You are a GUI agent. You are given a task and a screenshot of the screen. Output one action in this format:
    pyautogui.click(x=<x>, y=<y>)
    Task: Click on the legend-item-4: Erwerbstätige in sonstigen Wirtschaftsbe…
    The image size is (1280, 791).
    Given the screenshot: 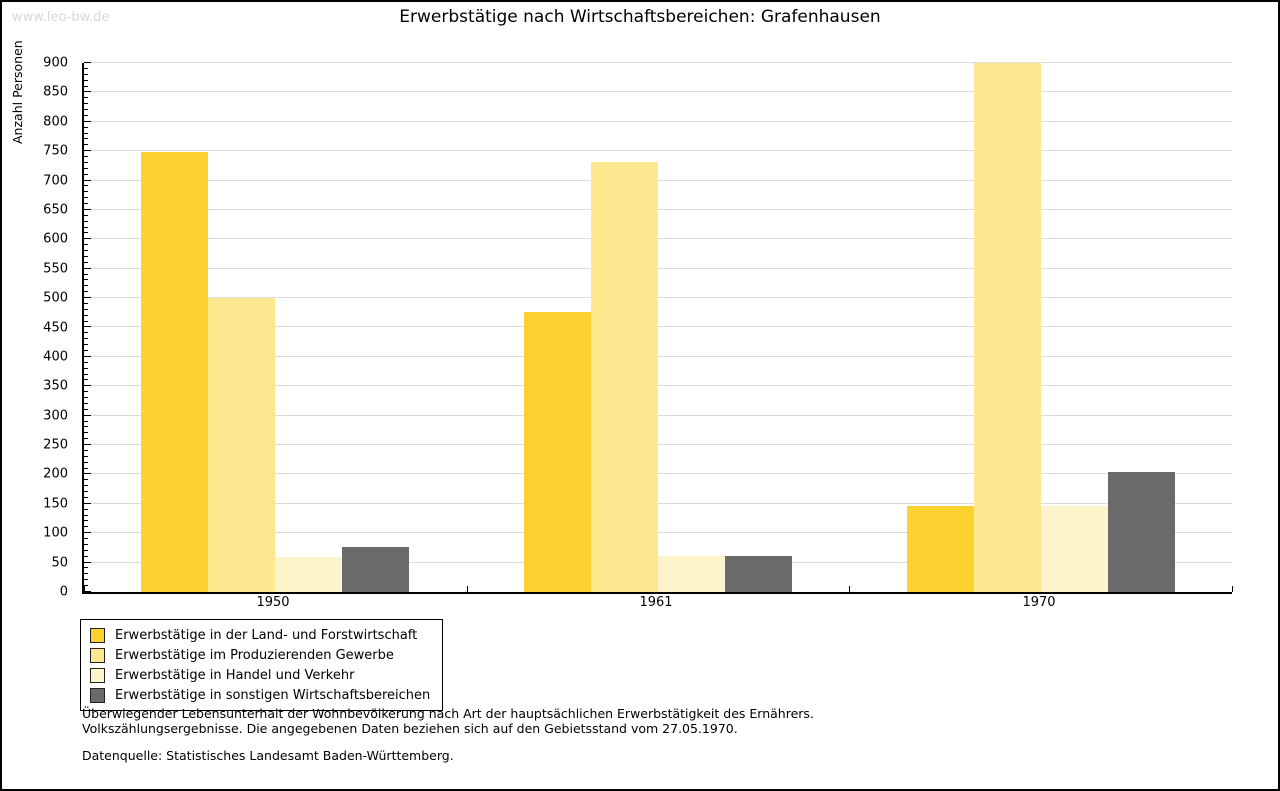 What is the action you would take?
    pyautogui.click(x=260, y=695)
    